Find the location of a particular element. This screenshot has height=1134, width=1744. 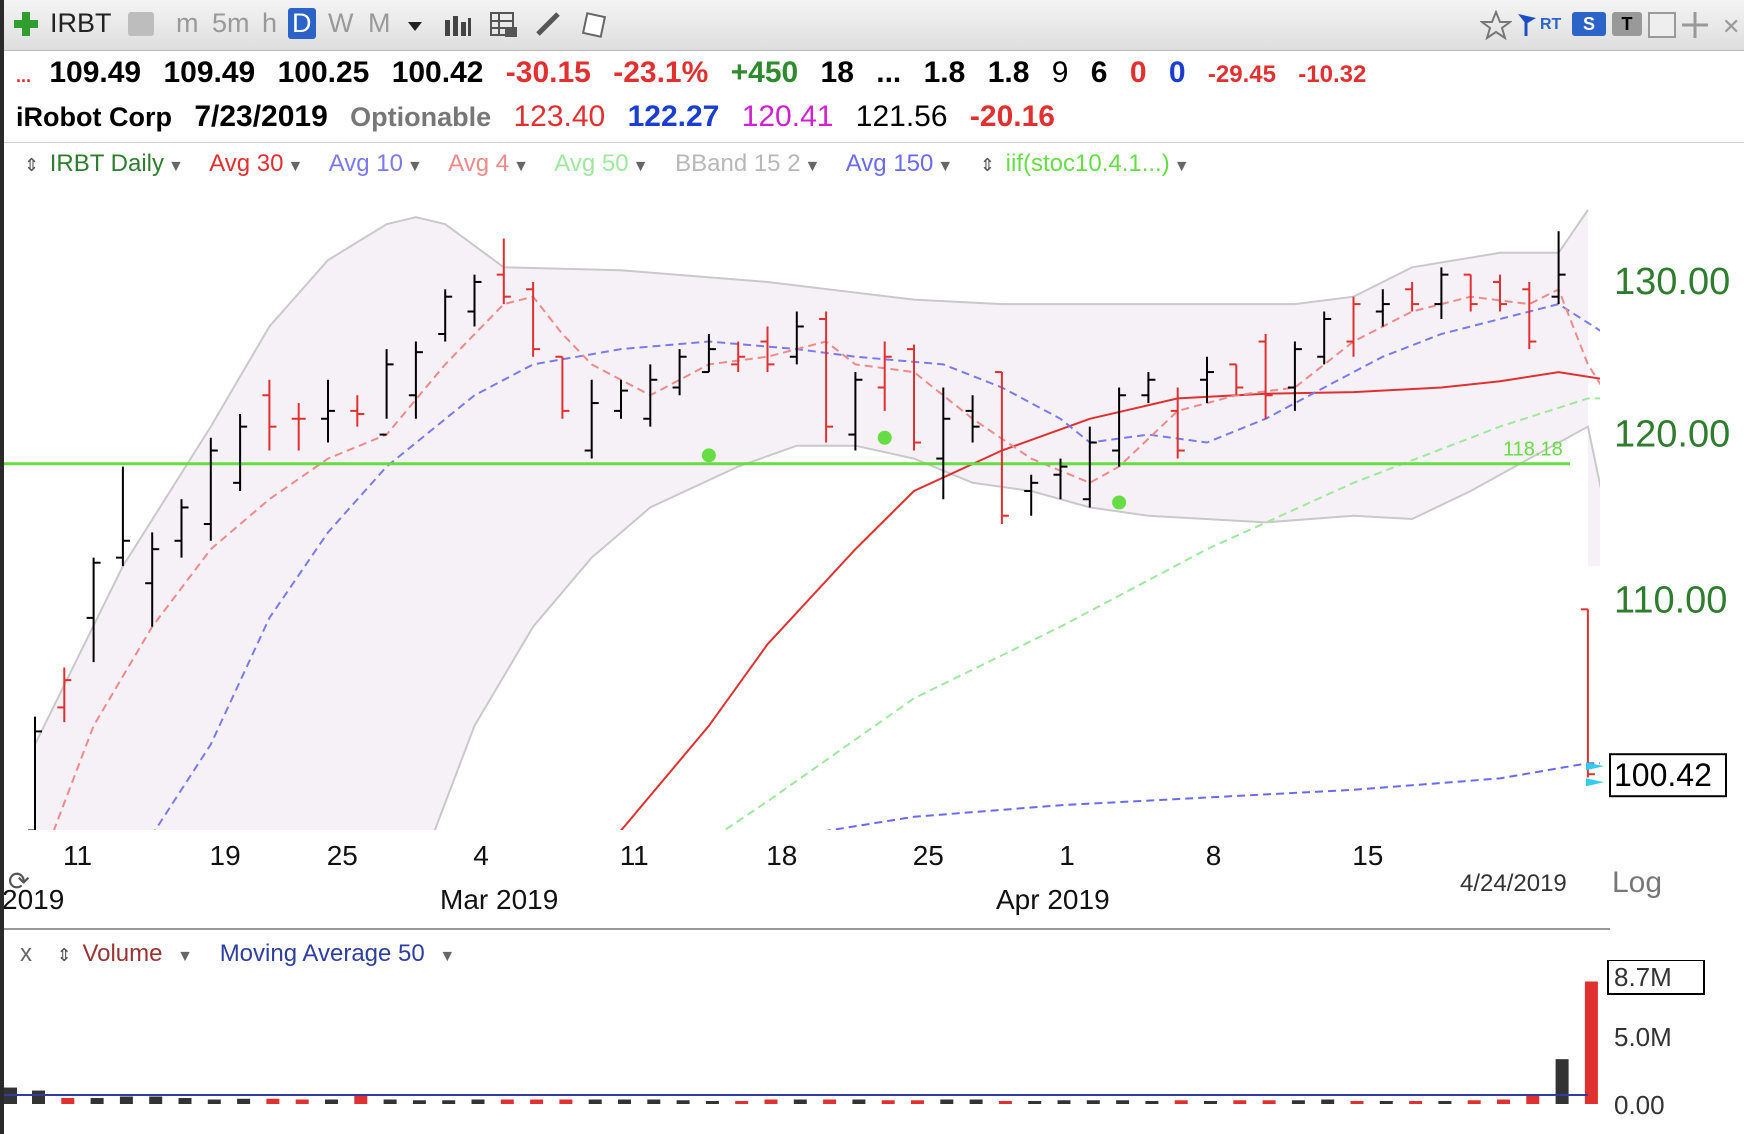

volume-ma-label: Moving Average 50 is located at coordinates (322, 953).